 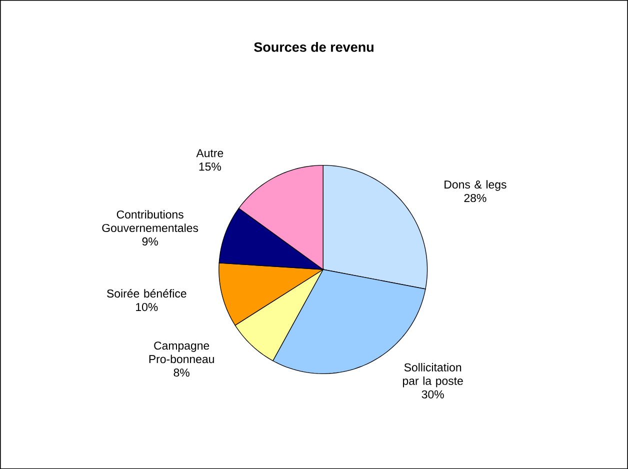 I want to click on slice-label: Soirée bénéfice, so click(x=146, y=293).